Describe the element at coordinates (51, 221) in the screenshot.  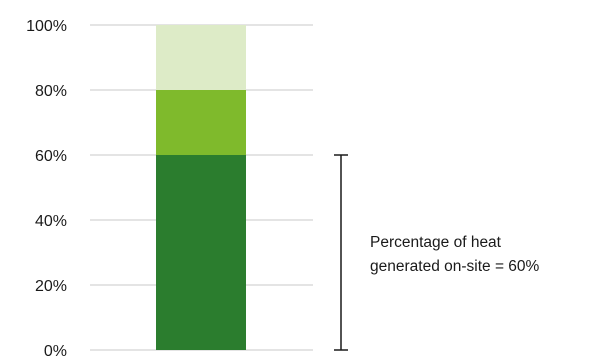
I see `y-tick-label: 40%` at that location.